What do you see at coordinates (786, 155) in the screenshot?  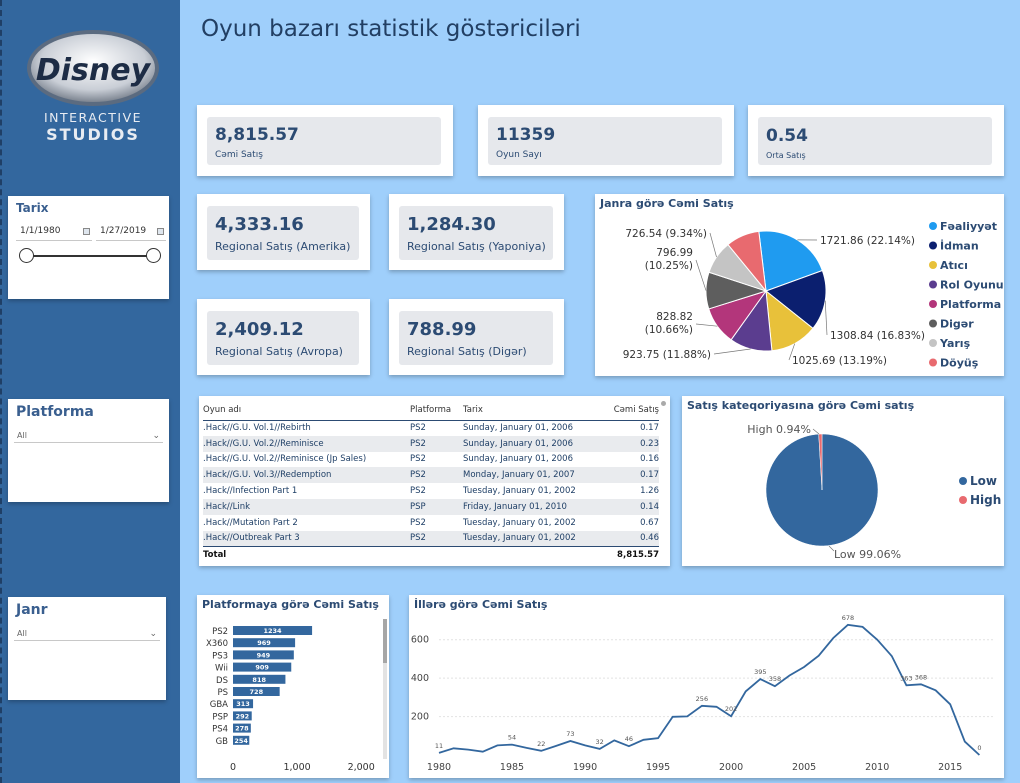 I see `kpi-label: Orta Satış` at bounding box center [786, 155].